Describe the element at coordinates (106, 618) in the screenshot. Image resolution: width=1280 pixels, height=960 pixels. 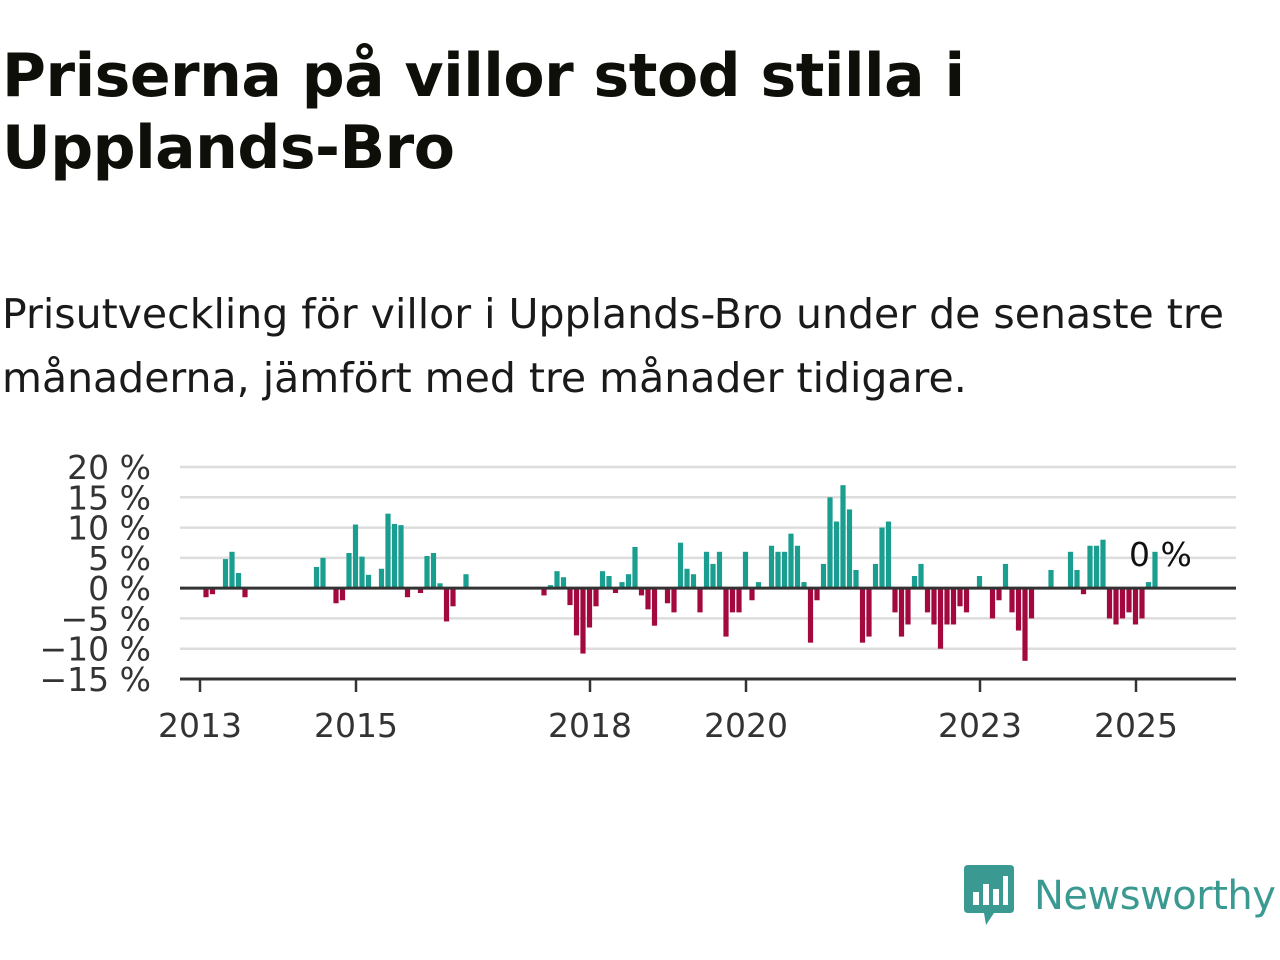
I see `y-tick-label: −5 %` at that location.